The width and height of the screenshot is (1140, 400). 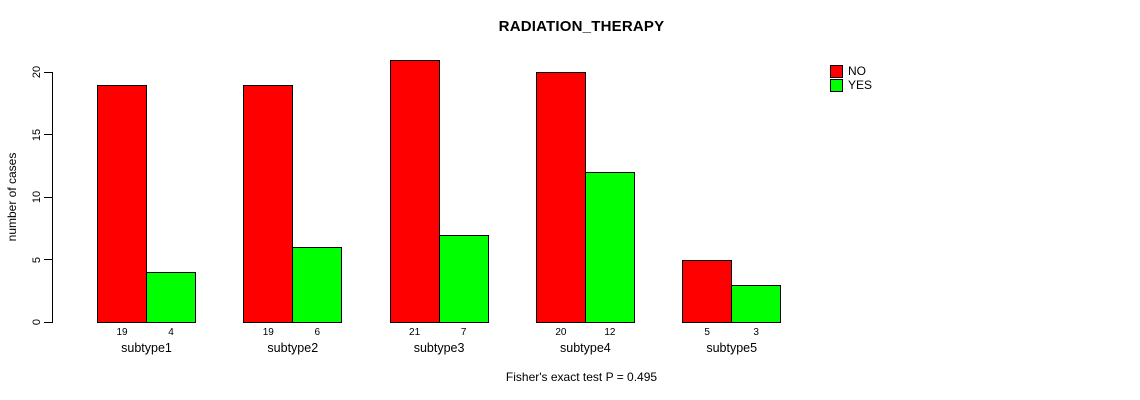 I want to click on count-label-no-subtype1: 19, so click(x=122, y=332).